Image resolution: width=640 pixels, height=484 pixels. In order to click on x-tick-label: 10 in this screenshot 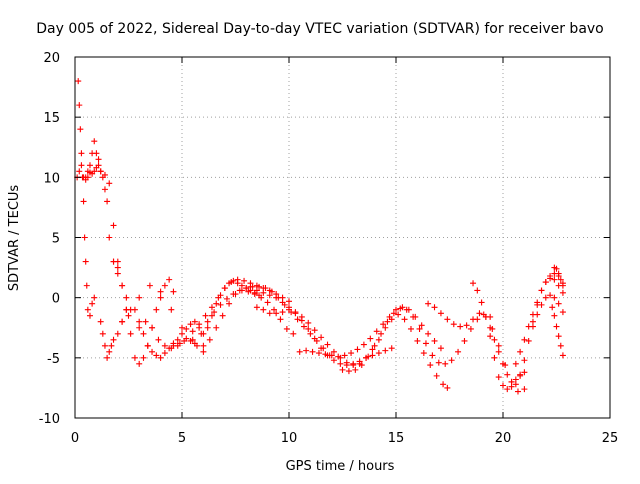, I will do `click(289, 438)`.